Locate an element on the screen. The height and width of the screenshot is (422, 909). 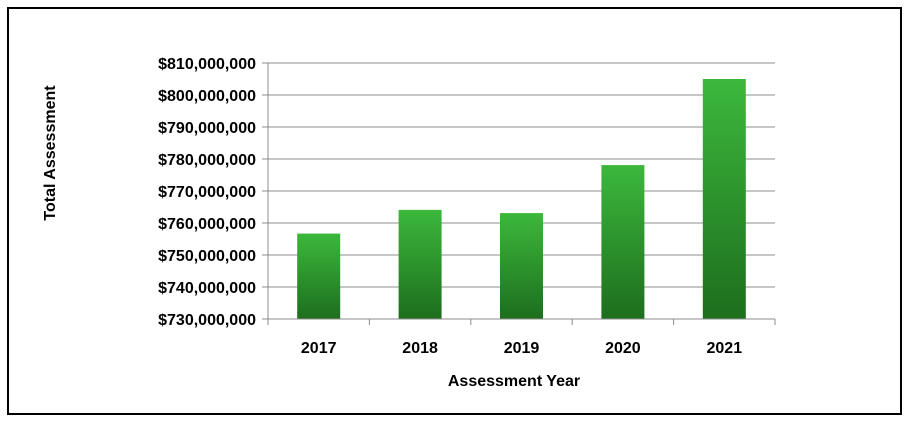
x-axis-title: Assessment Year is located at coordinates (514, 381).